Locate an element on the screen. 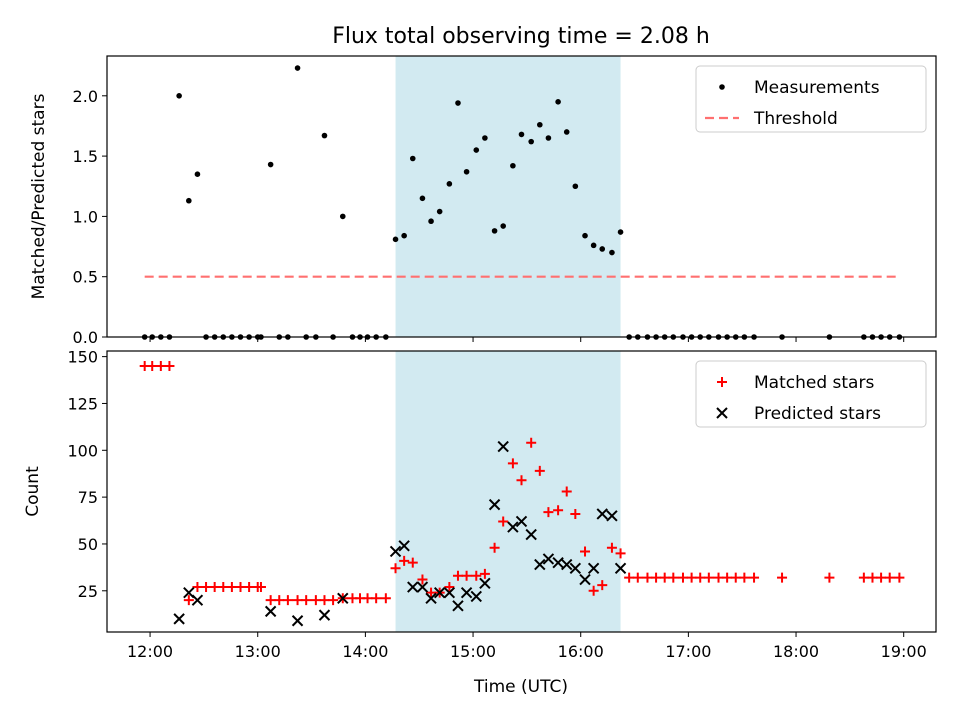 The width and height of the screenshot is (960, 720). legend-label: Threshold is located at coordinates (795, 119).